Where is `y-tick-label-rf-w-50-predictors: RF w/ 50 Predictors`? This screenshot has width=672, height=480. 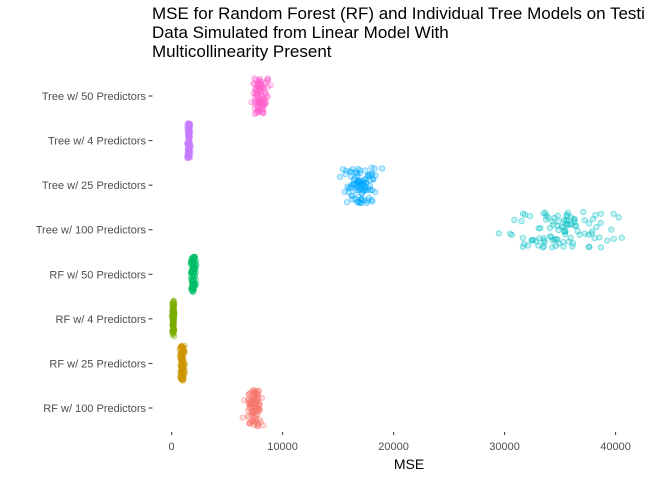 y-tick-label-rf-w-50-predictors: RF w/ 50 Predictors is located at coordinates (97, 275).